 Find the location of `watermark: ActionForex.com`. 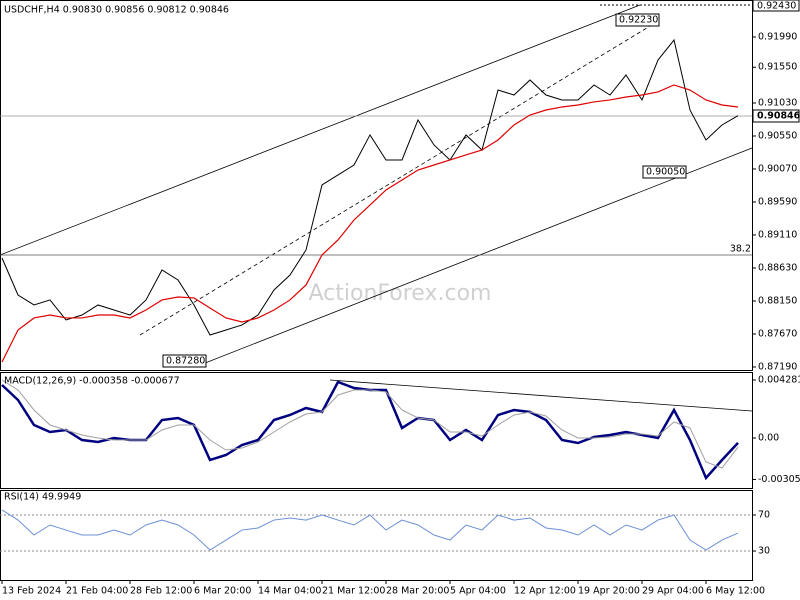

watermark: ActionForex.com is located at coordinates (400, 293).